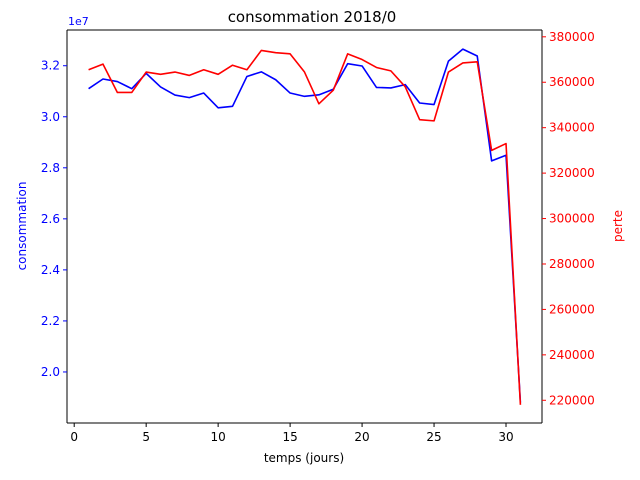 This screenshot has height=480, width=640. I want to click on left-y-tick-label: 2.2, so click(50, 321).